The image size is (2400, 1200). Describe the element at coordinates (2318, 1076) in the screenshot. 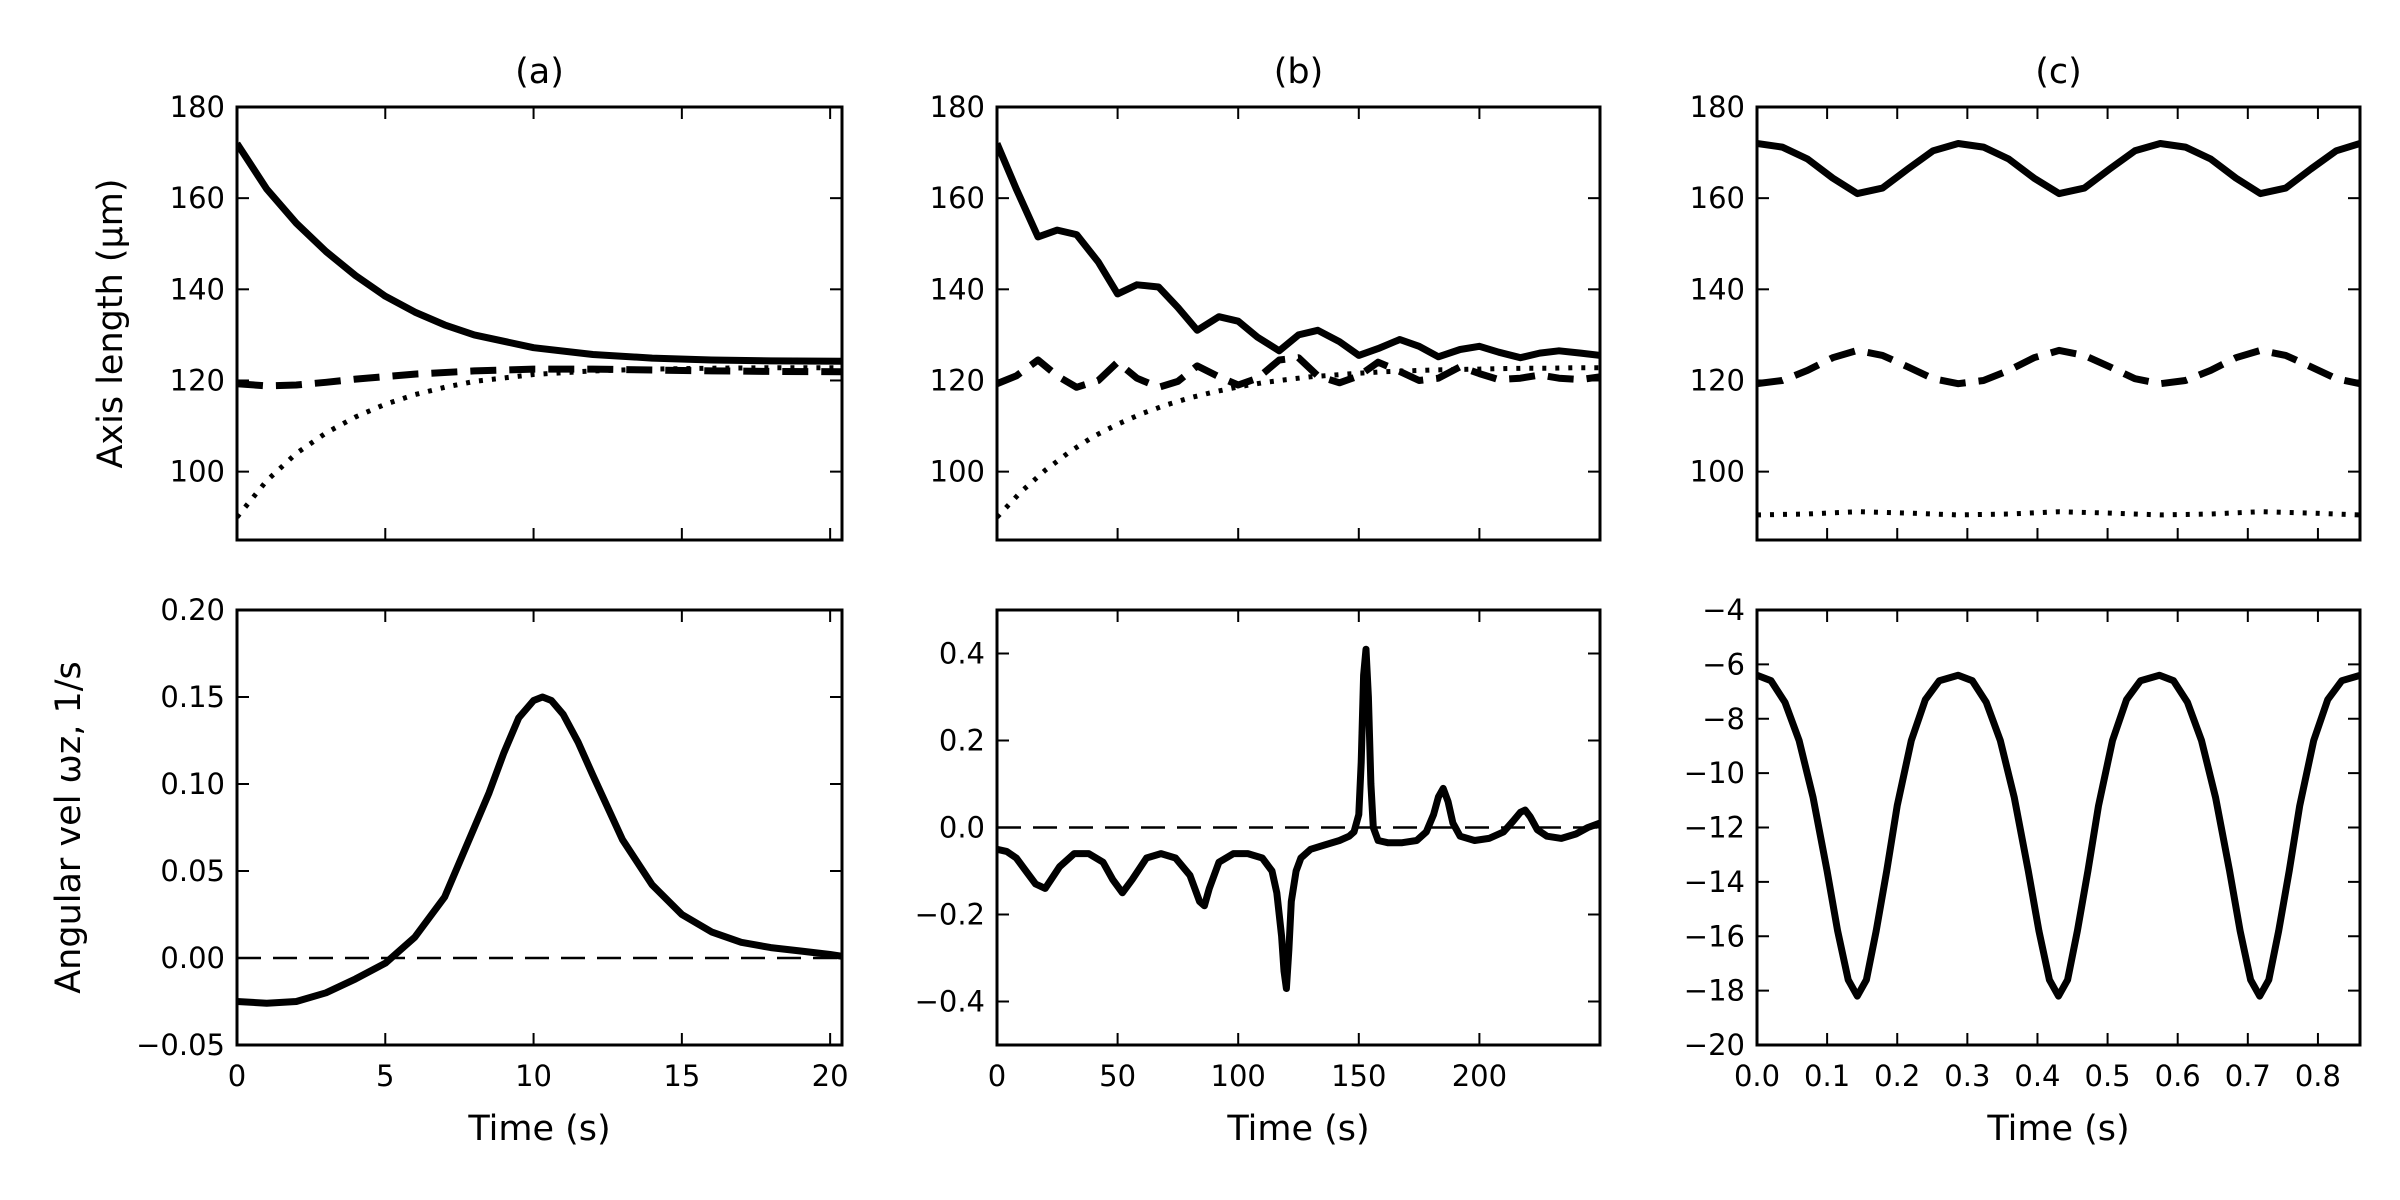

I see `x-tick-label: 0.8` at that location.